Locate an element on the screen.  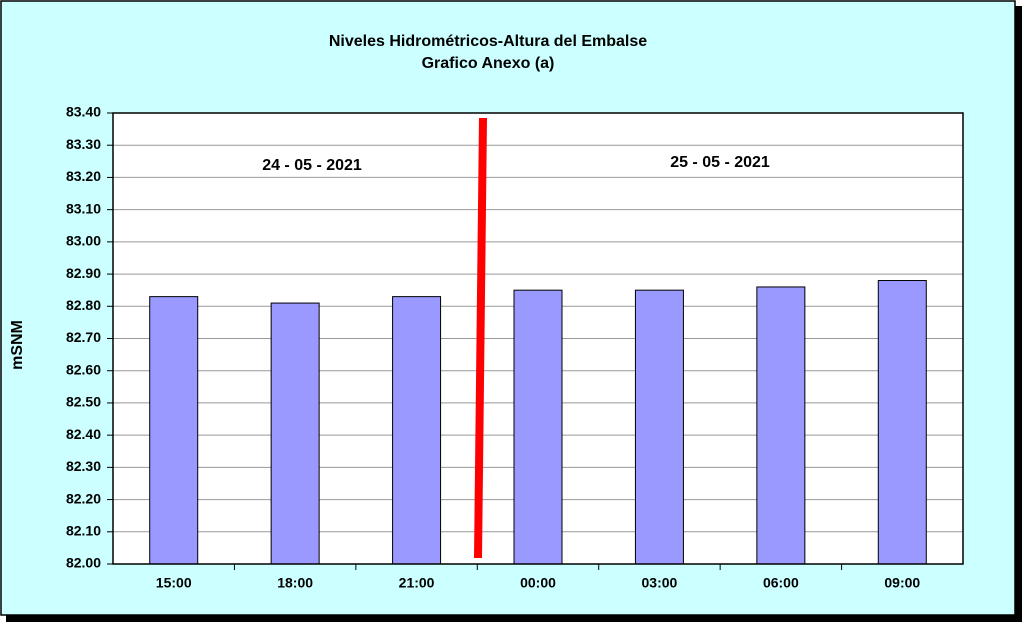
y-tick-label: 83.40 is located at coordinates (83, 112).